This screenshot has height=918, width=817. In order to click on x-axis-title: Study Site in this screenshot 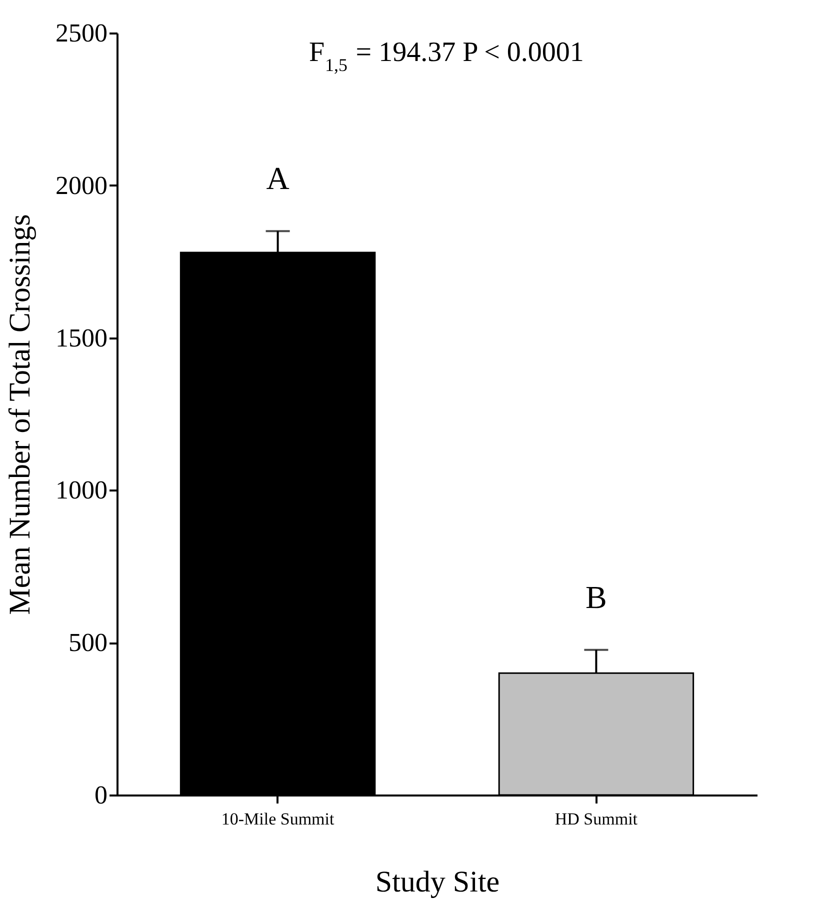, I will do `click(437, 882)`.